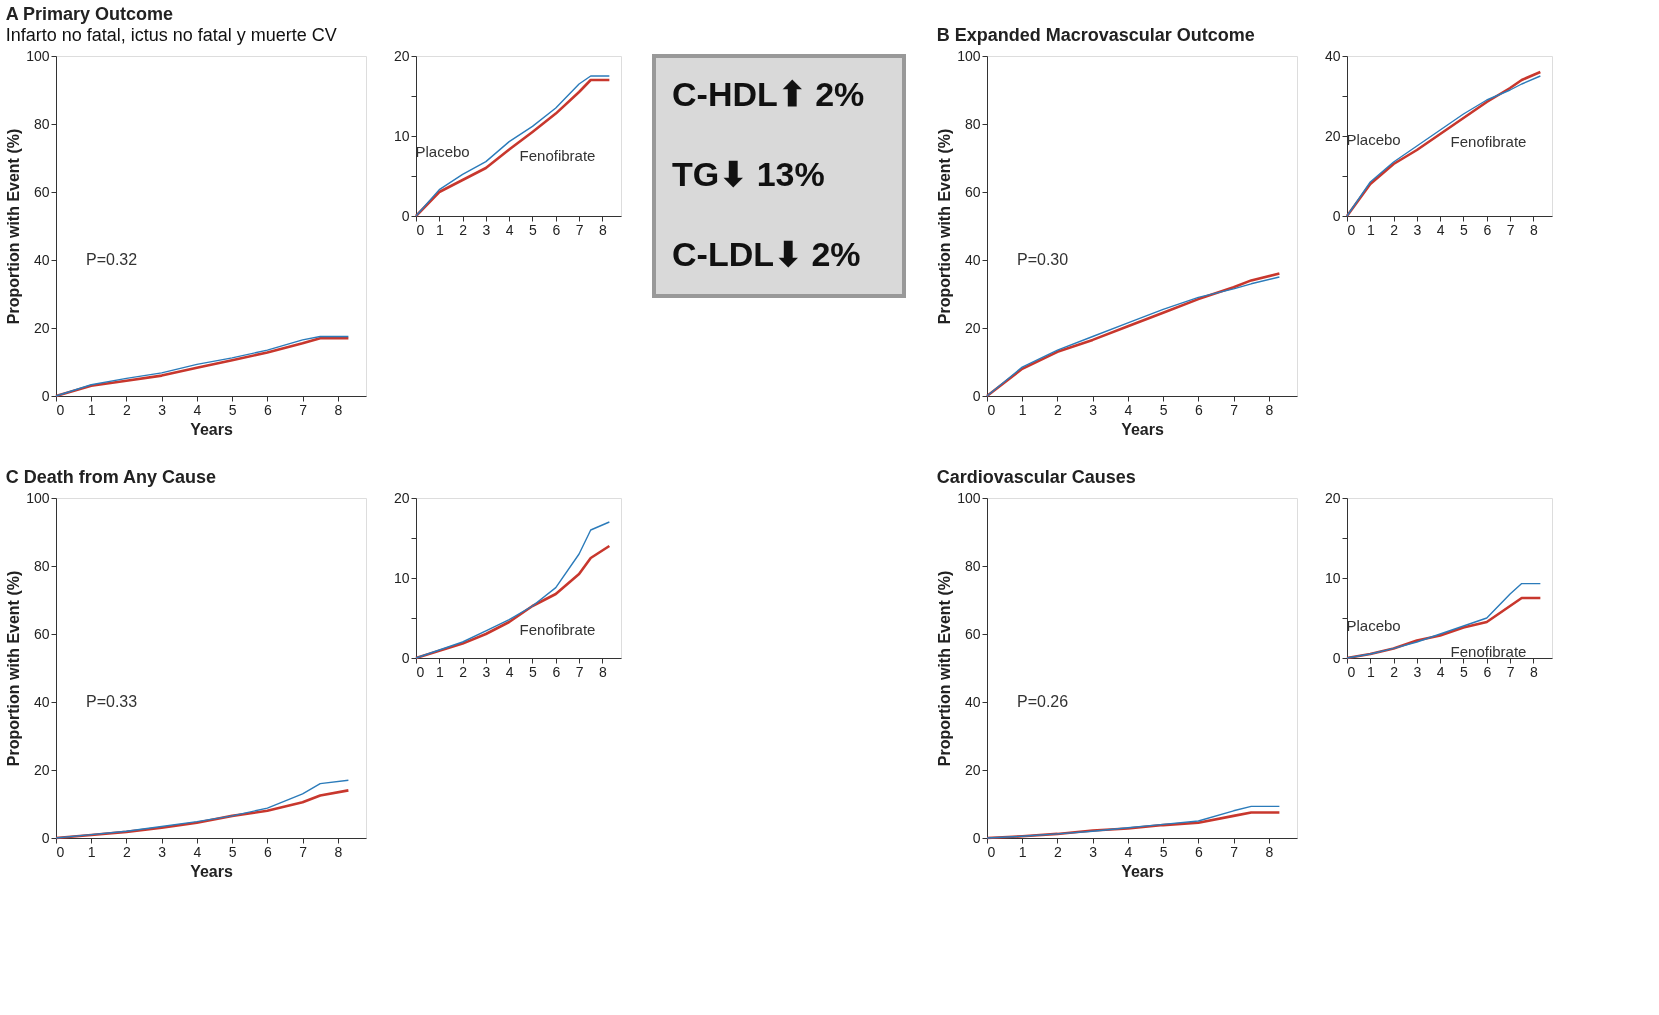 This screenshot has height=1015, width=1659. I want to click on chart-title: B Expanded Macrovascular Outcome, so click(1095, 35).